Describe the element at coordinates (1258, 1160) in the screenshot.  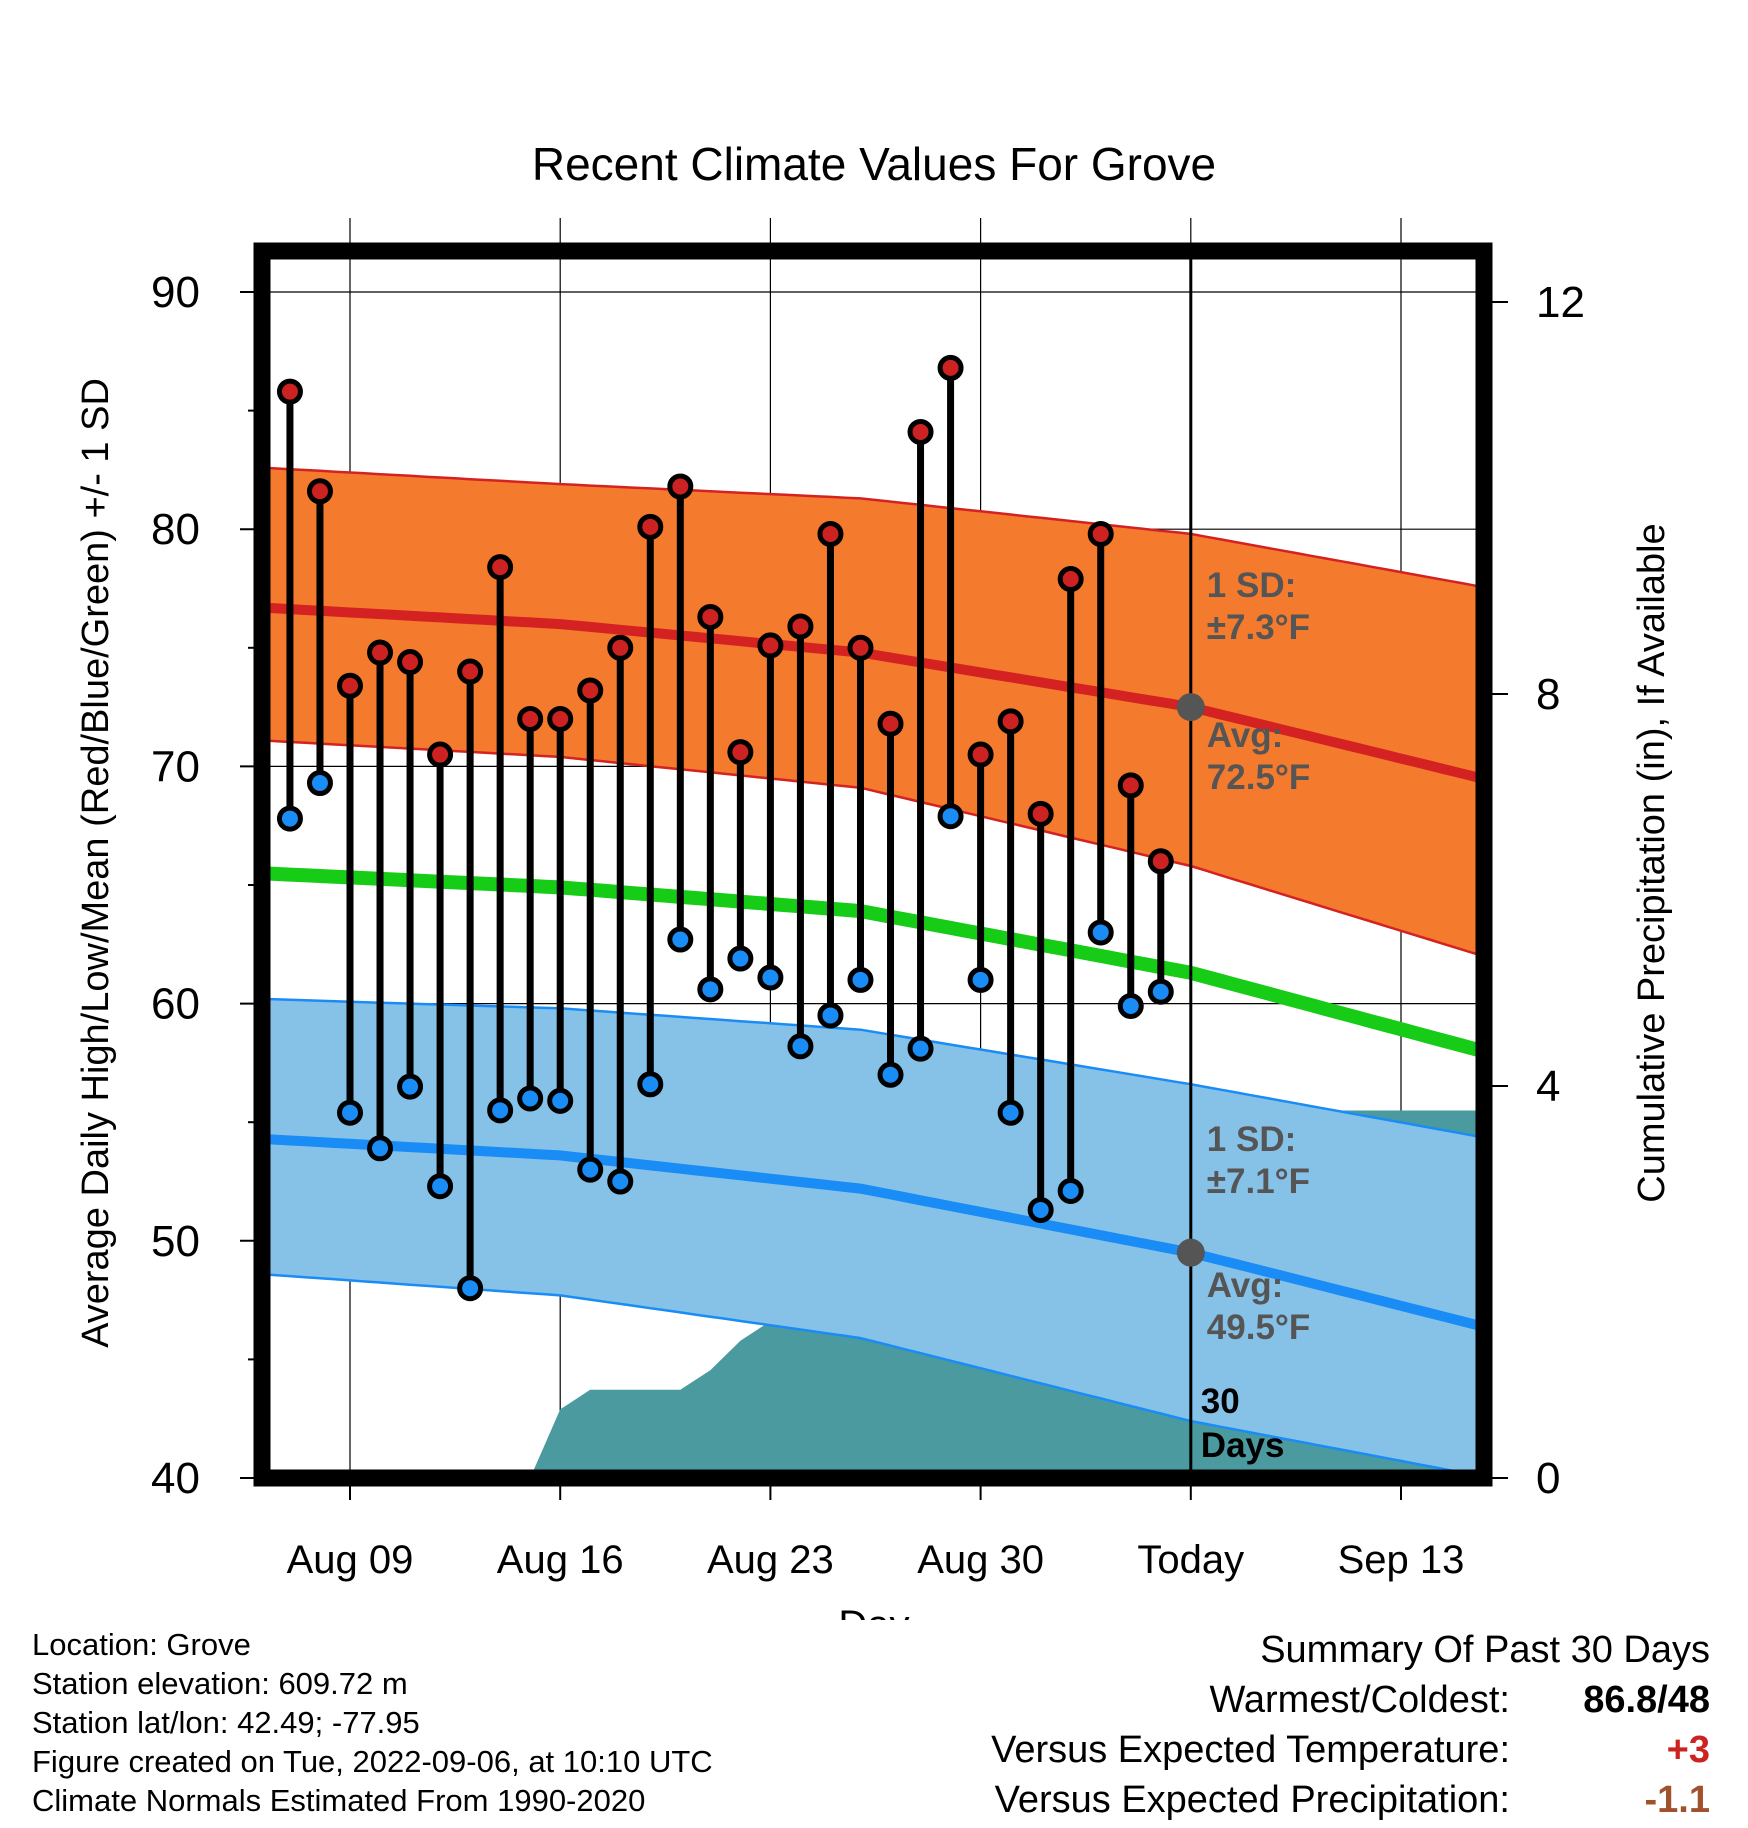
I see `low-sd-annotation: 1 SD: ±7.1°F` at that location.